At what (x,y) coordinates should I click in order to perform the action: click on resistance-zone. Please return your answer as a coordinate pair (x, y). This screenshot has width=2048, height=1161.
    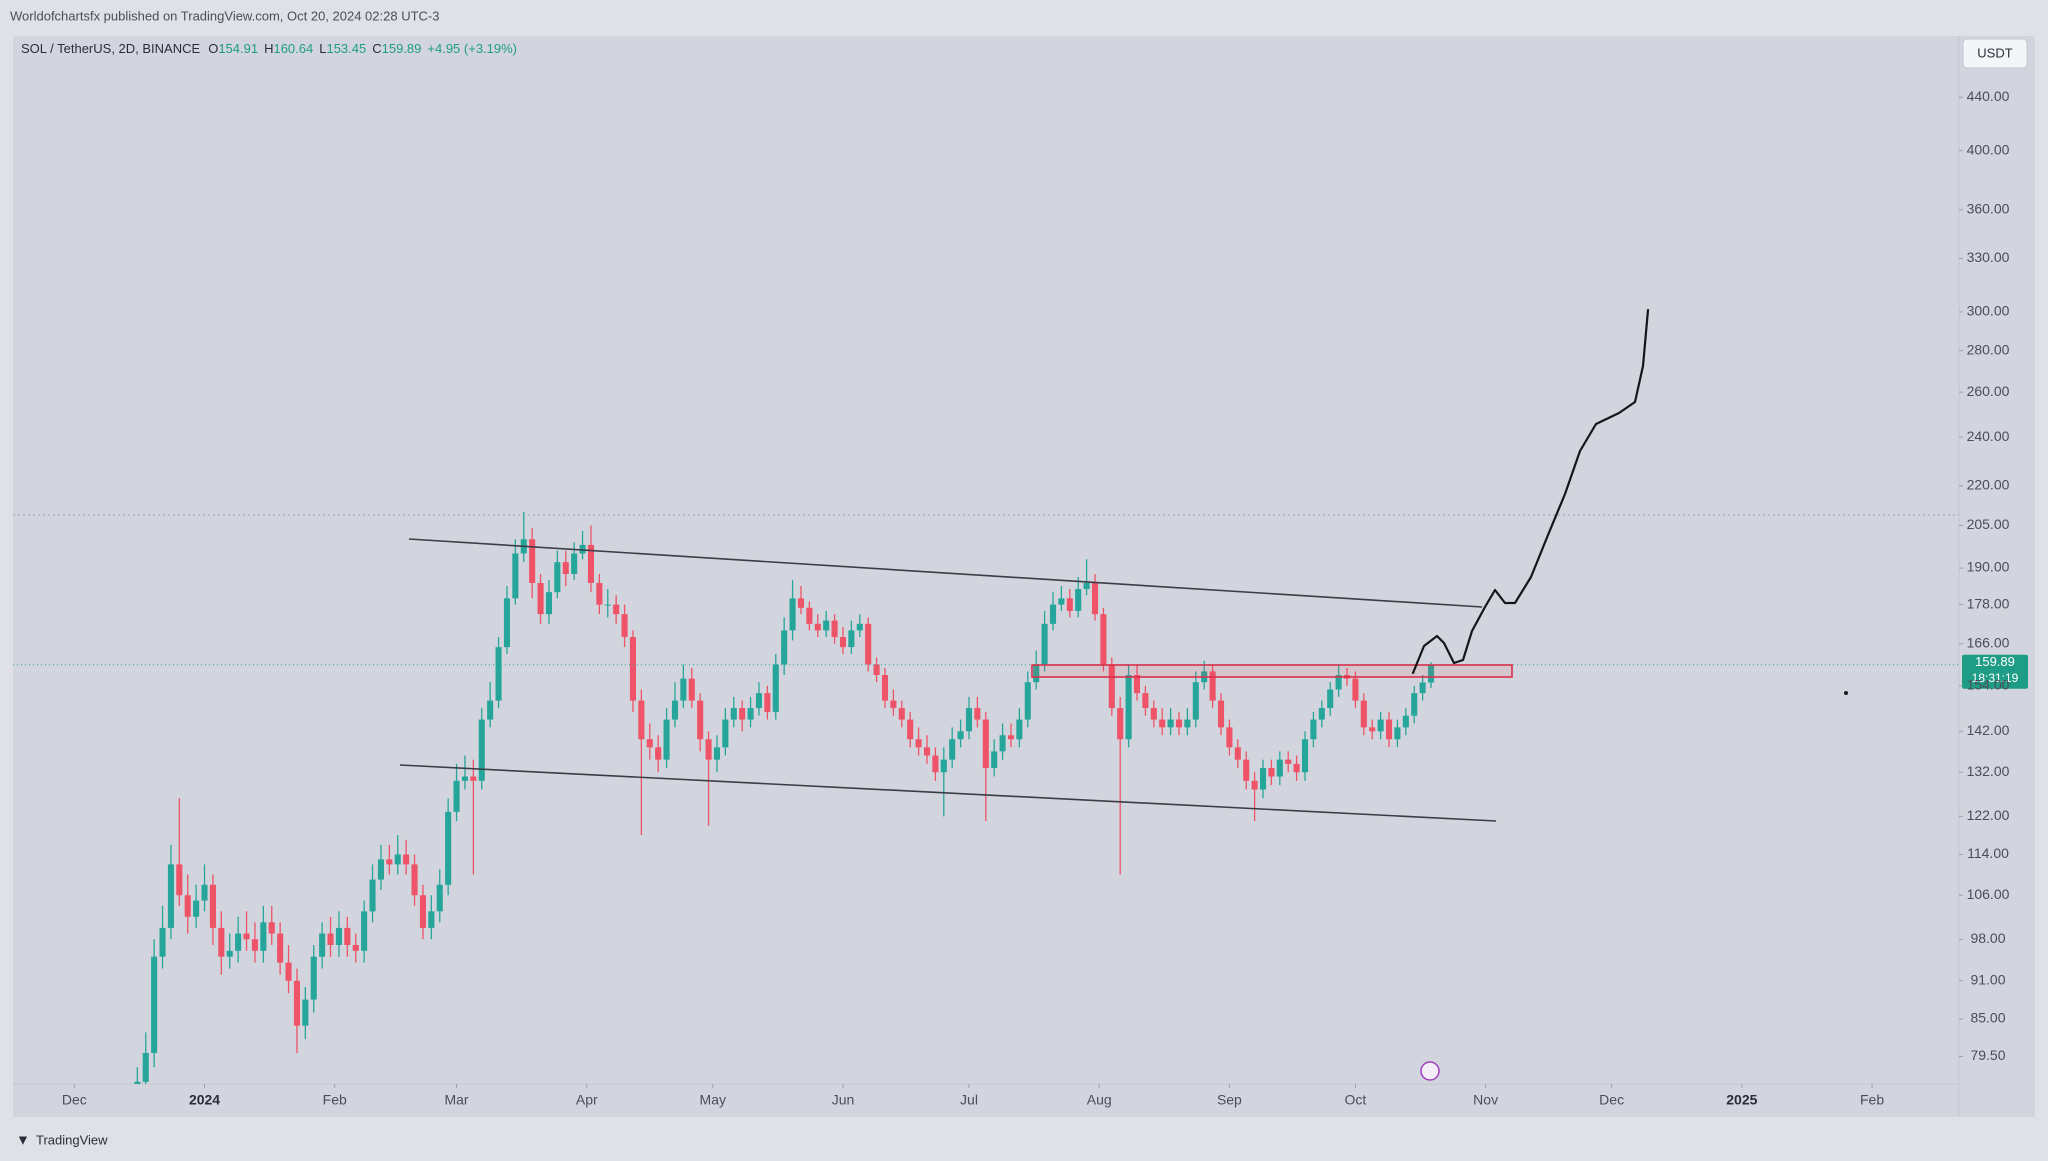
    Looking at the image, I should click on (1272, 671).